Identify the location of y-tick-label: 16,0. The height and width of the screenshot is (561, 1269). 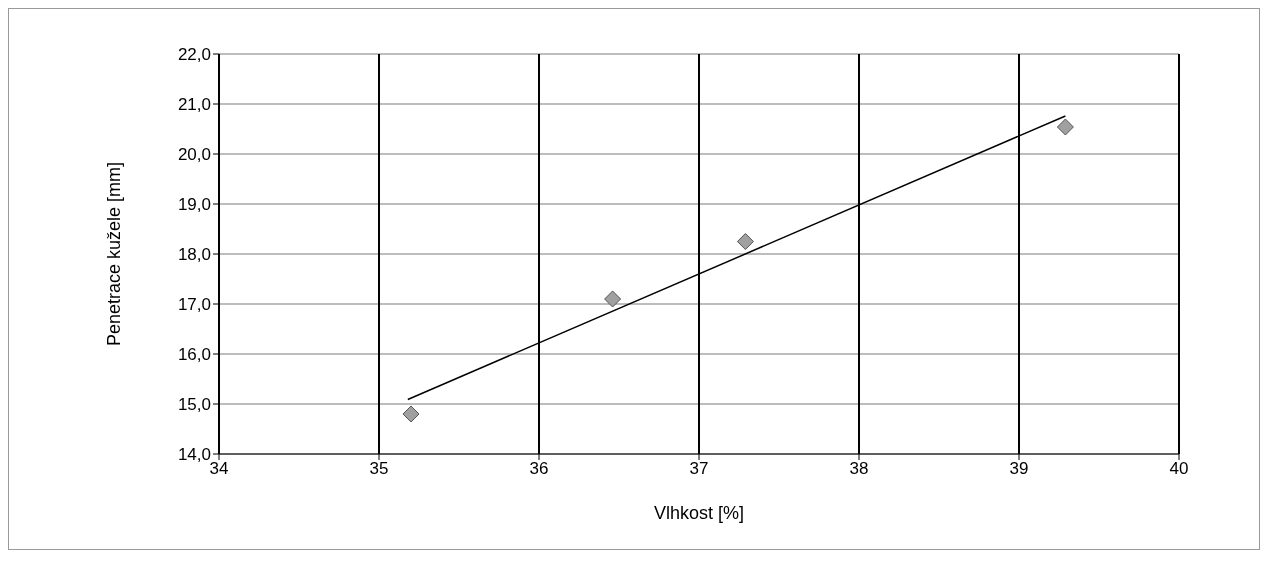
(194, 355).